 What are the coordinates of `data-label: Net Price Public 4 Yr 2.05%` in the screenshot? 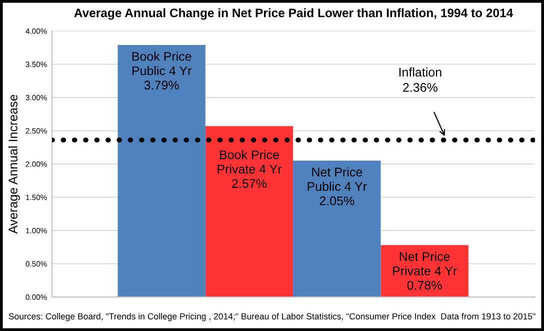 It's located at (337, 186).